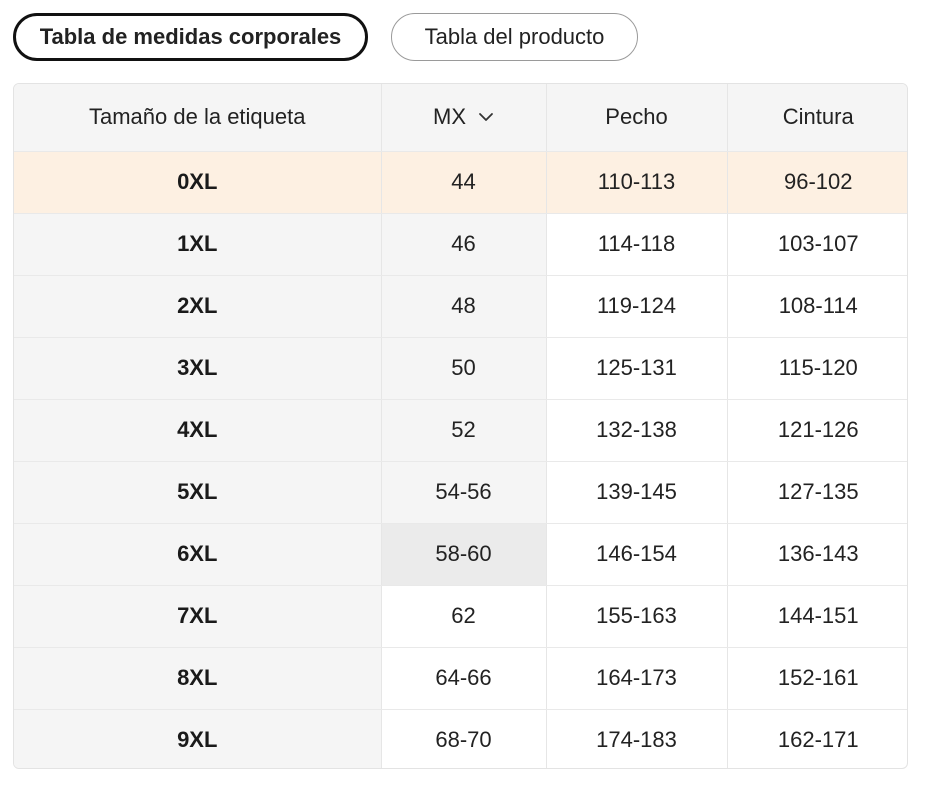 The image size is (926, 804). I want to click on table-row: 0XL 44 110-113 96-102, so click(460, 182).